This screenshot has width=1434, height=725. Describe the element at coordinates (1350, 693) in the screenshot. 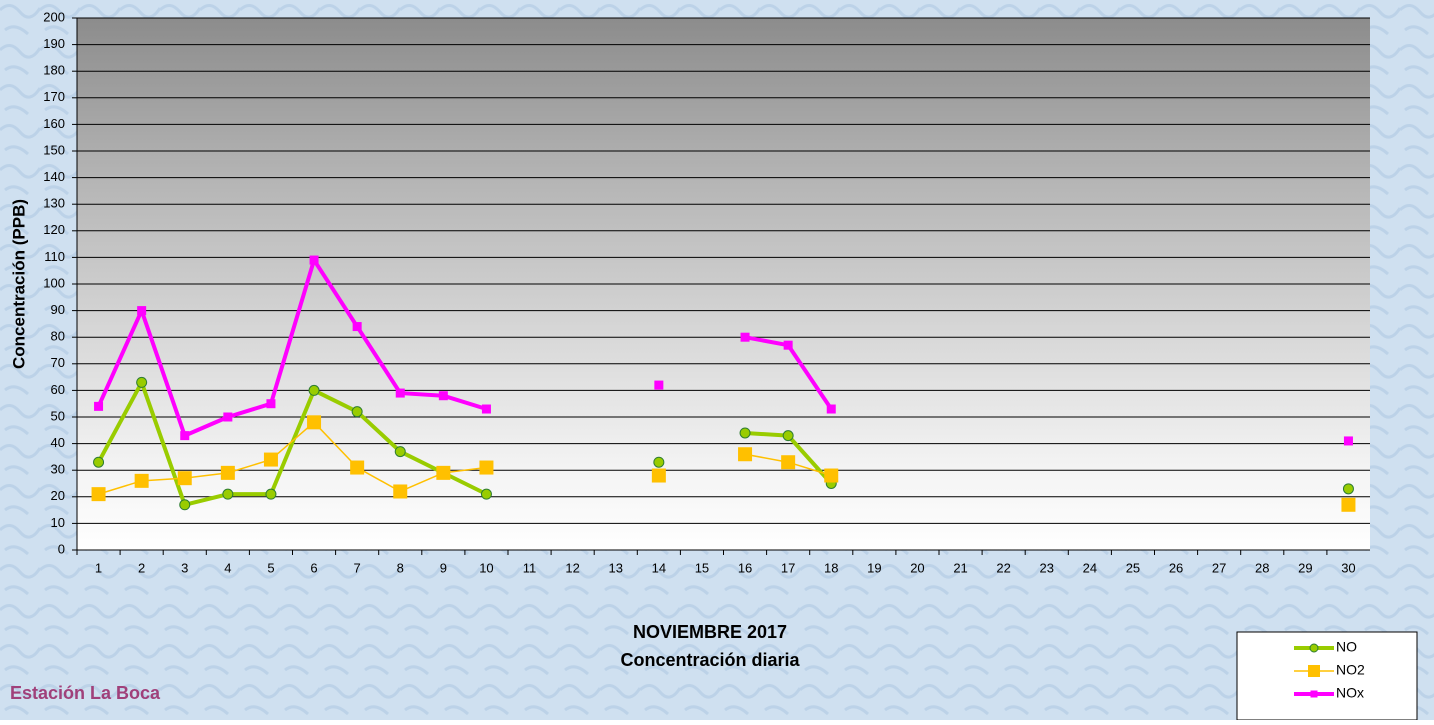

I see `legend-label: NOx` at that location.